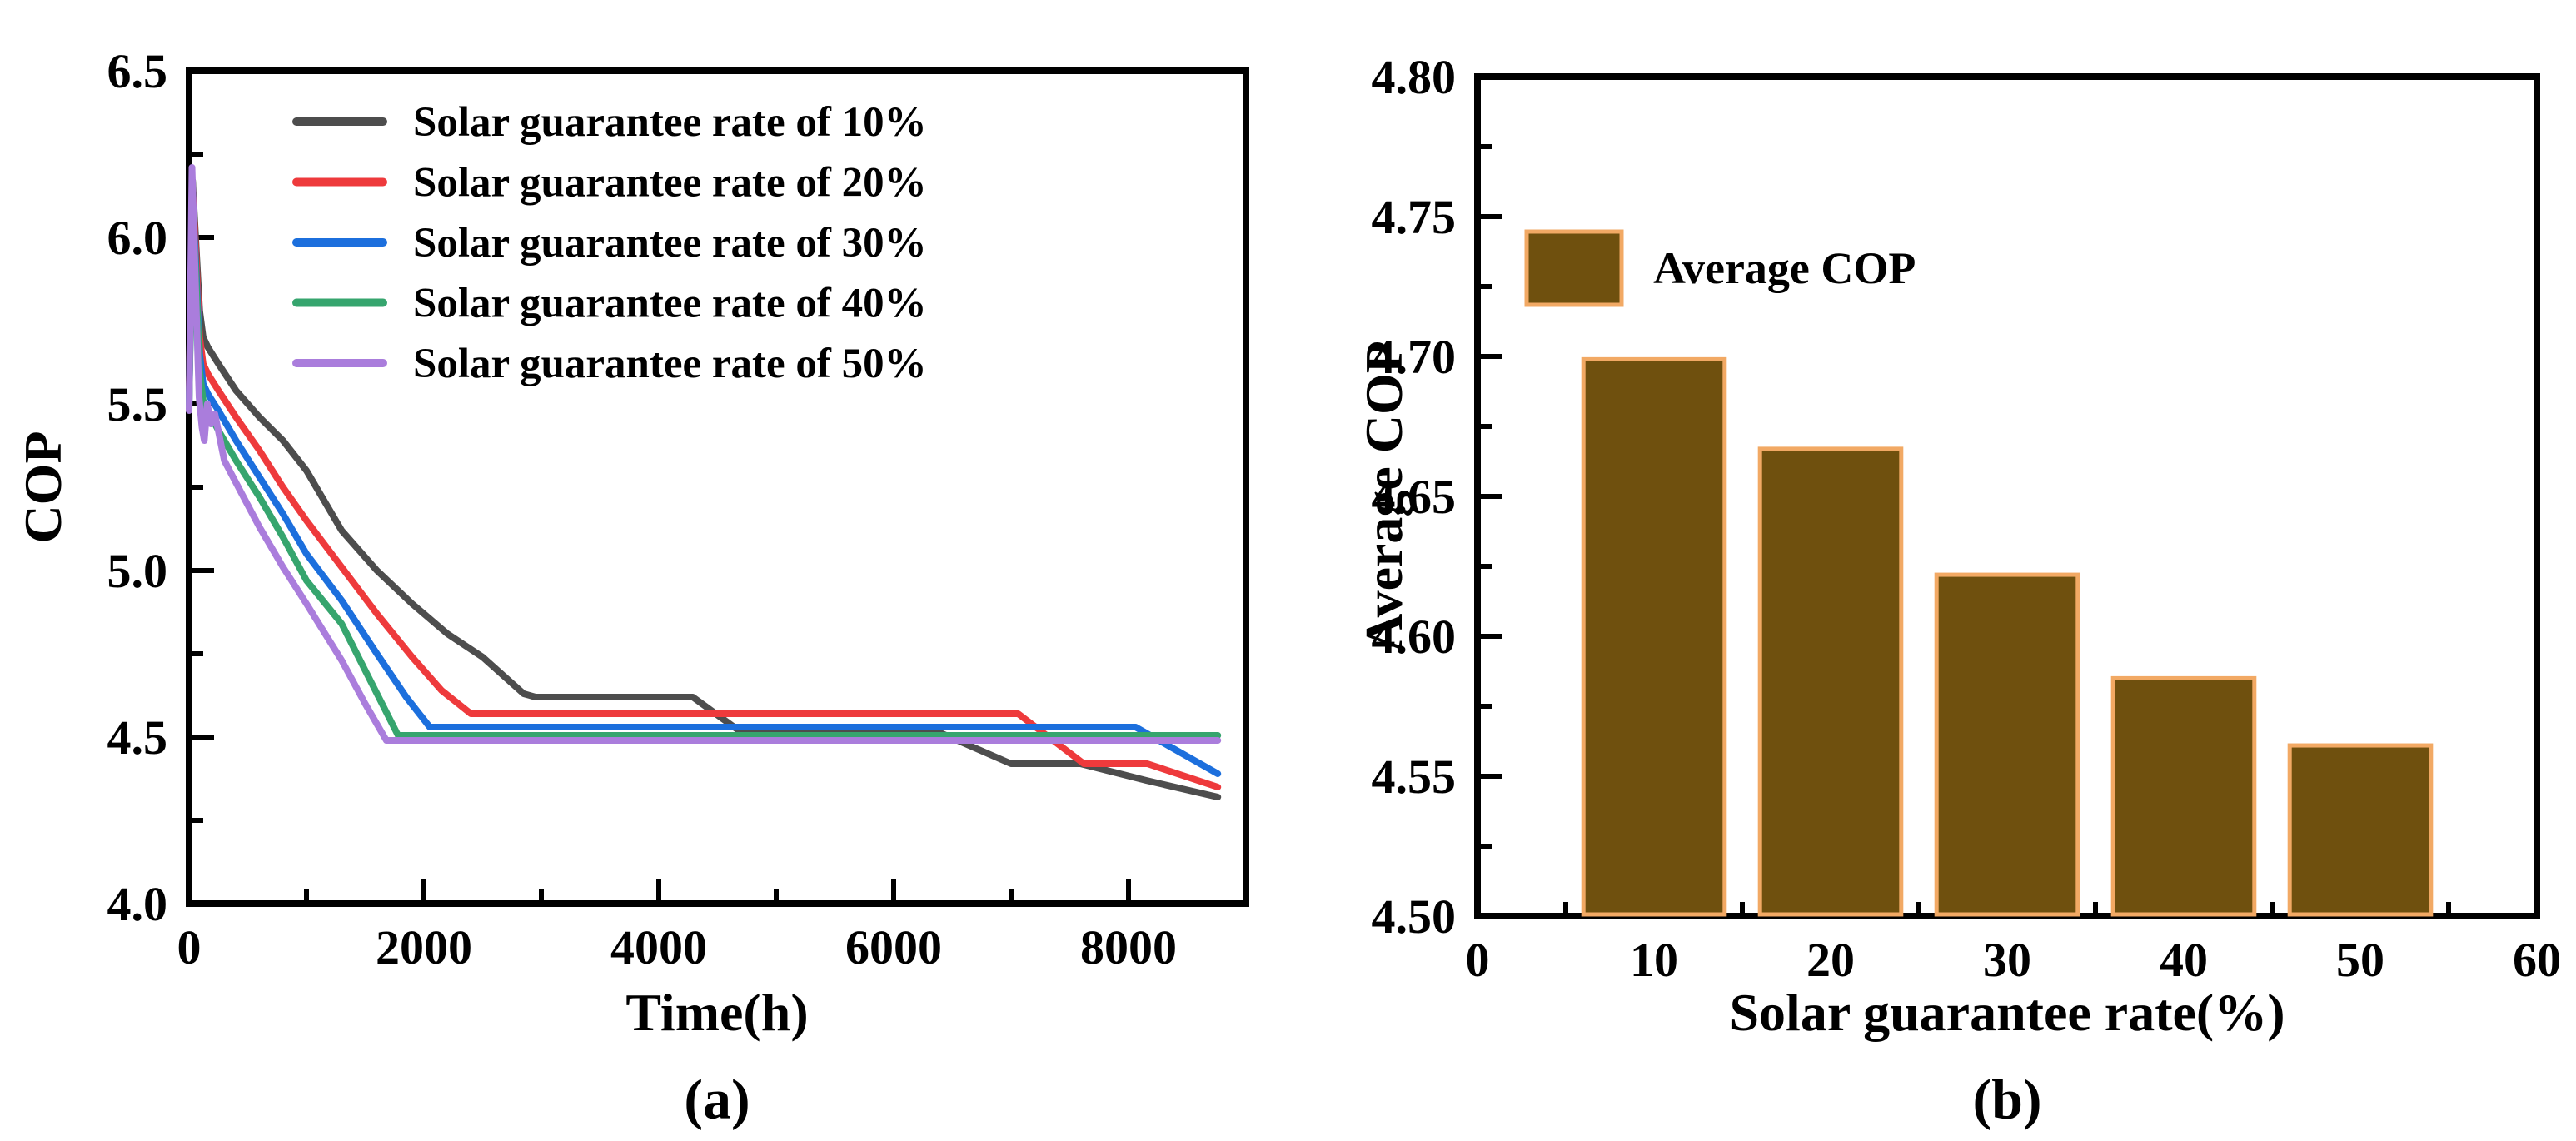  I want to click on x-tick-label: 20, so click(1830, 960).